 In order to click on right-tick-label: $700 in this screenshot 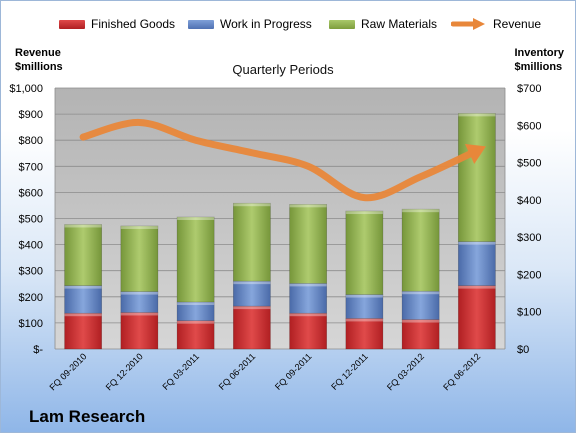, I will do `click(529, 89)`.